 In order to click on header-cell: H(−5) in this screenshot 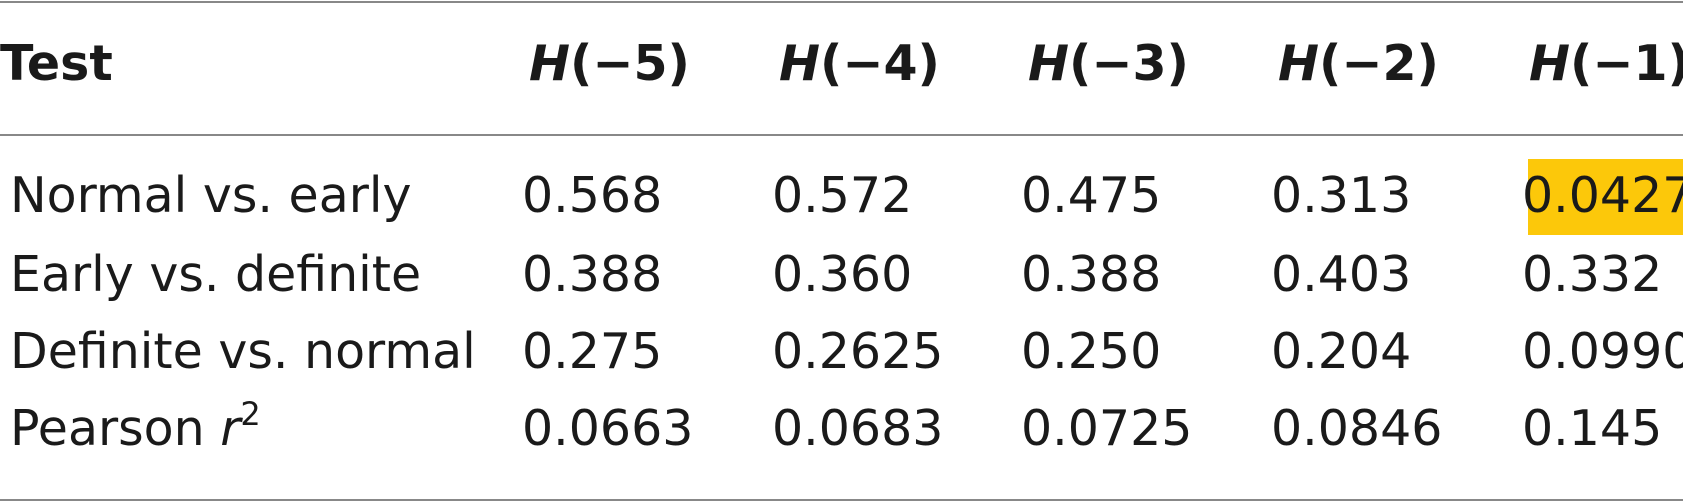, I will do `click(609, 64)`.